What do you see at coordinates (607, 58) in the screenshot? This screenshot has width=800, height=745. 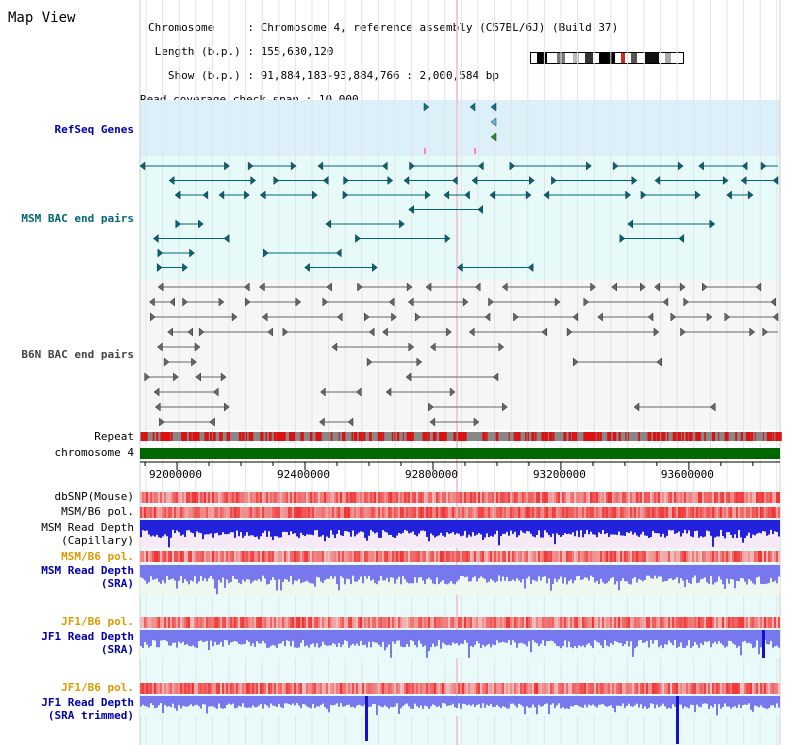 I see `chromosome-ideogram` at bounding box center [607, 58].